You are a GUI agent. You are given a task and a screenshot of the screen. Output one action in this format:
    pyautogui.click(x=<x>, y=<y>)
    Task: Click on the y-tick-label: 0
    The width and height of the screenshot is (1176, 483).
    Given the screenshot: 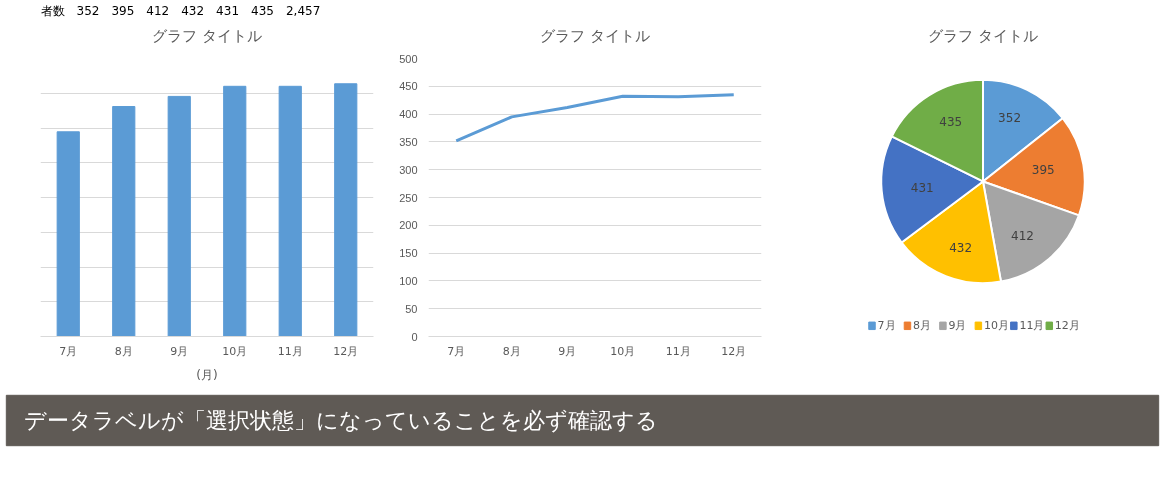 What is the action you would take?
    pyautogui.click(x=414, y=336)
    